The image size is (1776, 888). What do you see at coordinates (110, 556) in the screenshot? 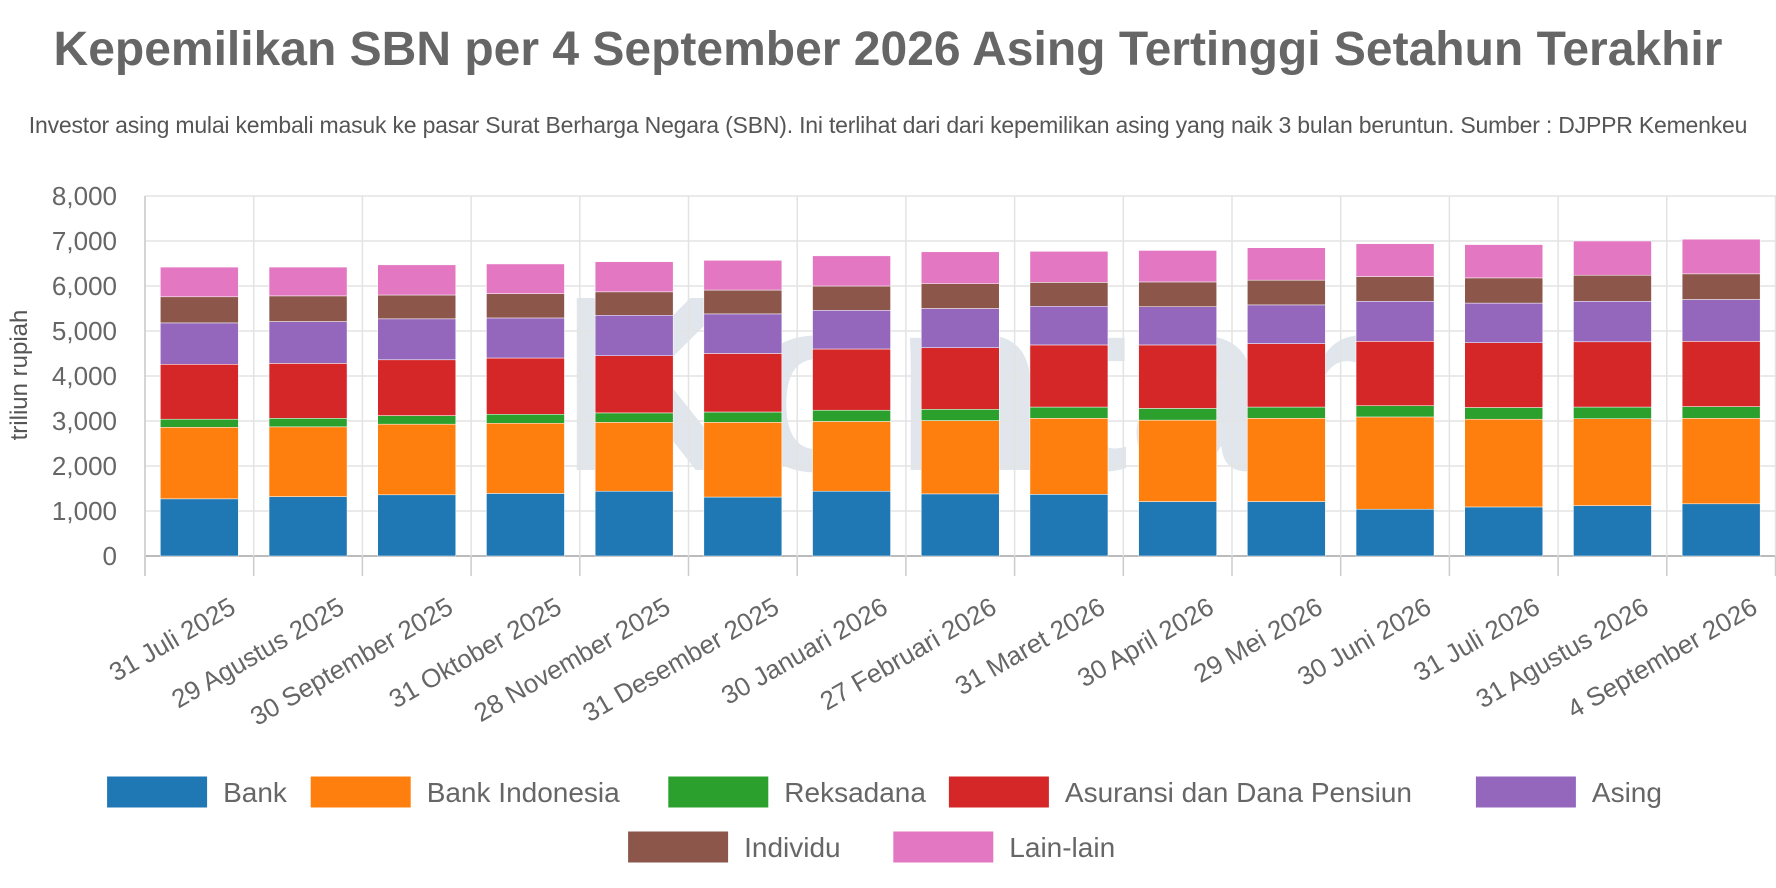
I see `y-tick-label: 0` at bounding box center [110, 556].